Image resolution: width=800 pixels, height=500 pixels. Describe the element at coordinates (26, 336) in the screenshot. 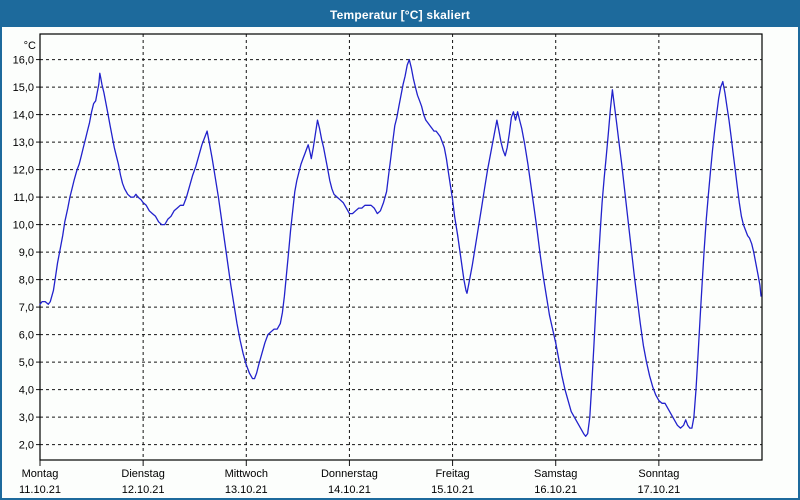

I see `y-tick-label: 6,0` at that location.